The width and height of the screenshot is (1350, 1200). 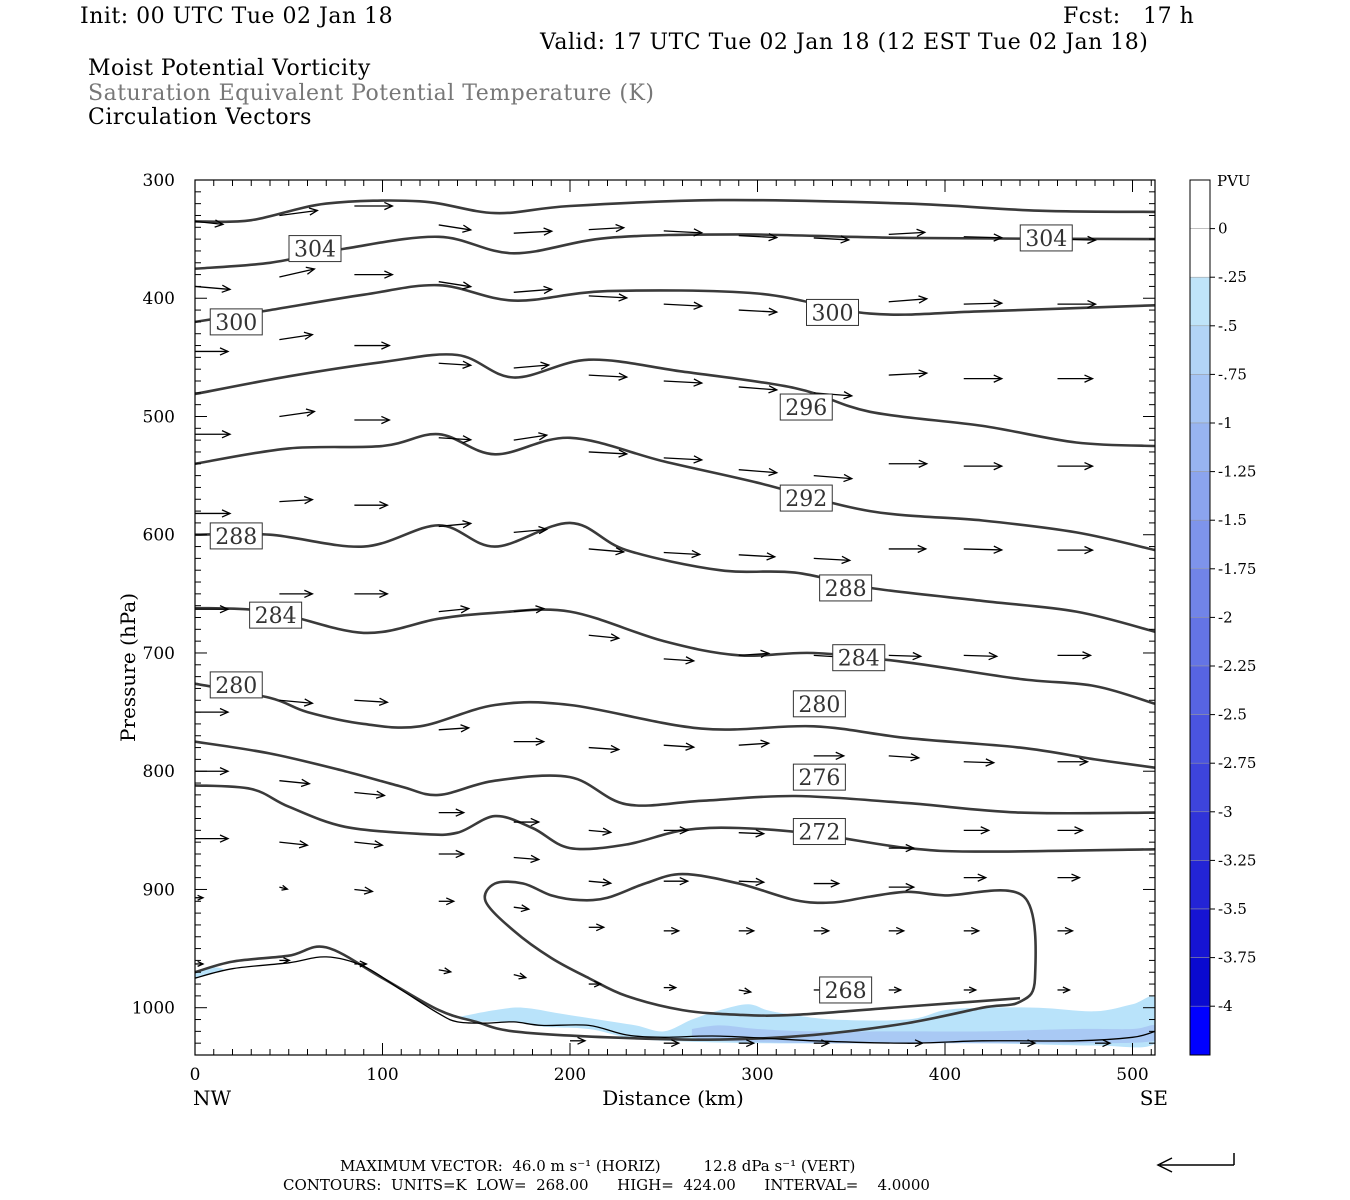 I want to click on x-tick-label-400: 400, so click(x=945, y=1075).